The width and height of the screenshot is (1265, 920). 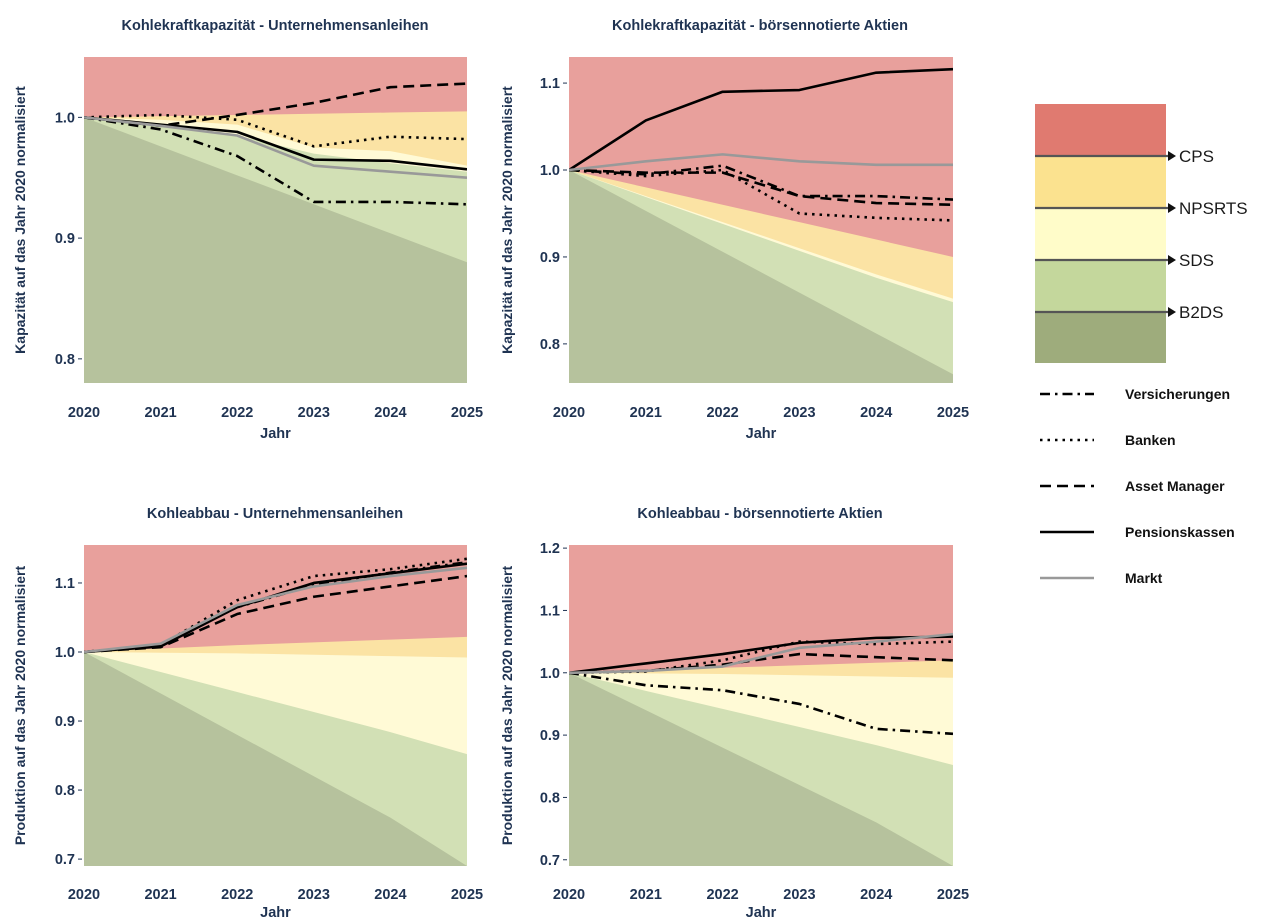 I want to click on legend-scenario-label: CPS, so click(x=1196, y=156).